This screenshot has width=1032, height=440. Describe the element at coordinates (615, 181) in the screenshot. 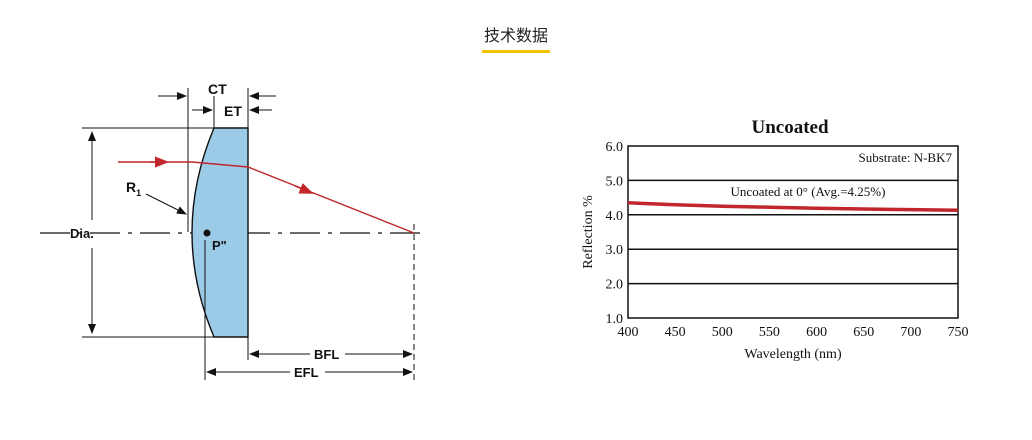

I see `y-tick-label-4: 5.0` at that location.